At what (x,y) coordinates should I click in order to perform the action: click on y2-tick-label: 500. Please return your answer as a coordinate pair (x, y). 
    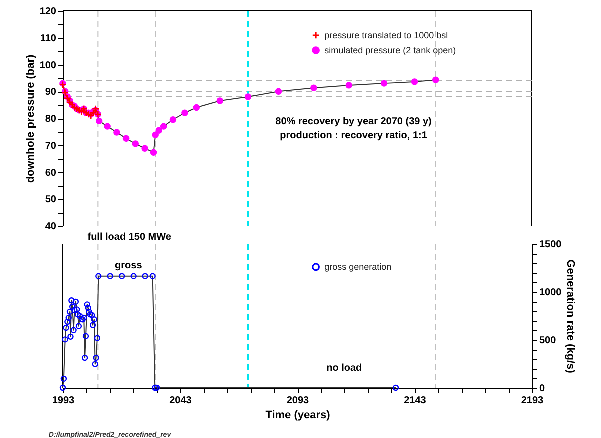
    Looking at the image, I should click on (548, 341).